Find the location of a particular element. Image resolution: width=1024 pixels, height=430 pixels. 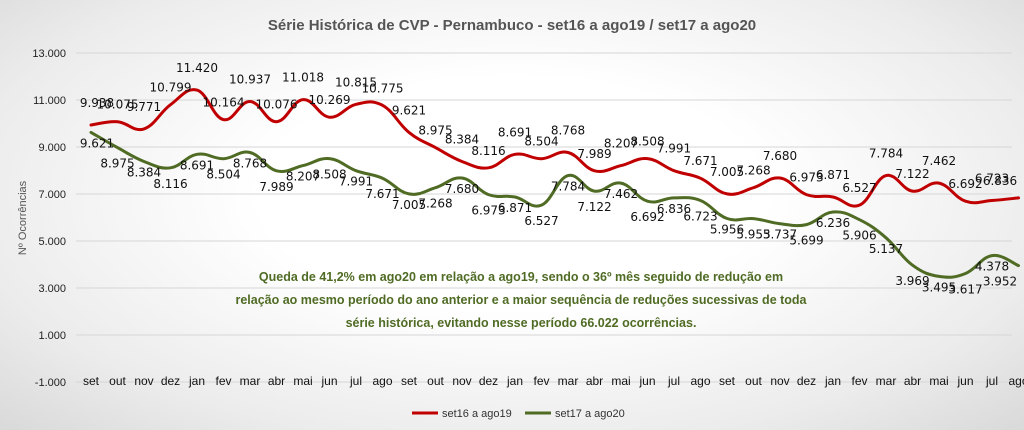

data-label-series-2: 7.268 is located at coordinates (435, 204).